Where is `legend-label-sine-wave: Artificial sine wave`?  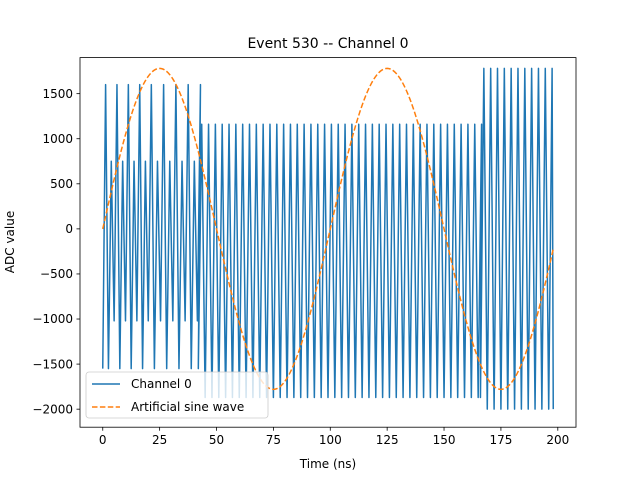
legend-label-sine-wave: Artificial sine wave is located at coordinates (187, 407).